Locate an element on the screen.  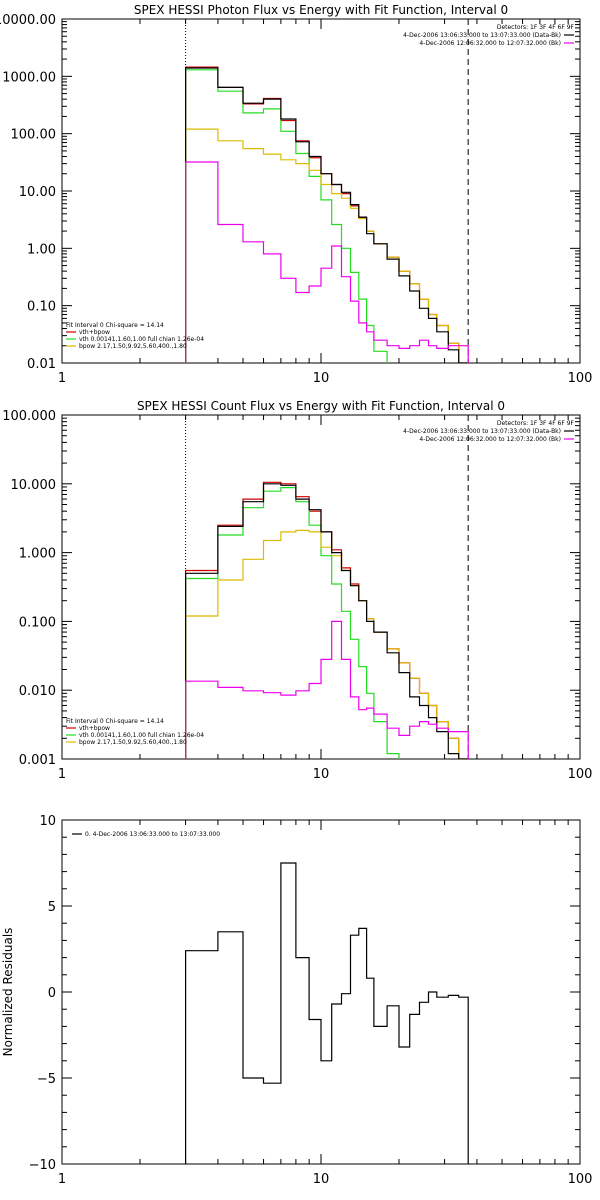
y-tick-label: 1.000 is located at coordinates (37, 554).